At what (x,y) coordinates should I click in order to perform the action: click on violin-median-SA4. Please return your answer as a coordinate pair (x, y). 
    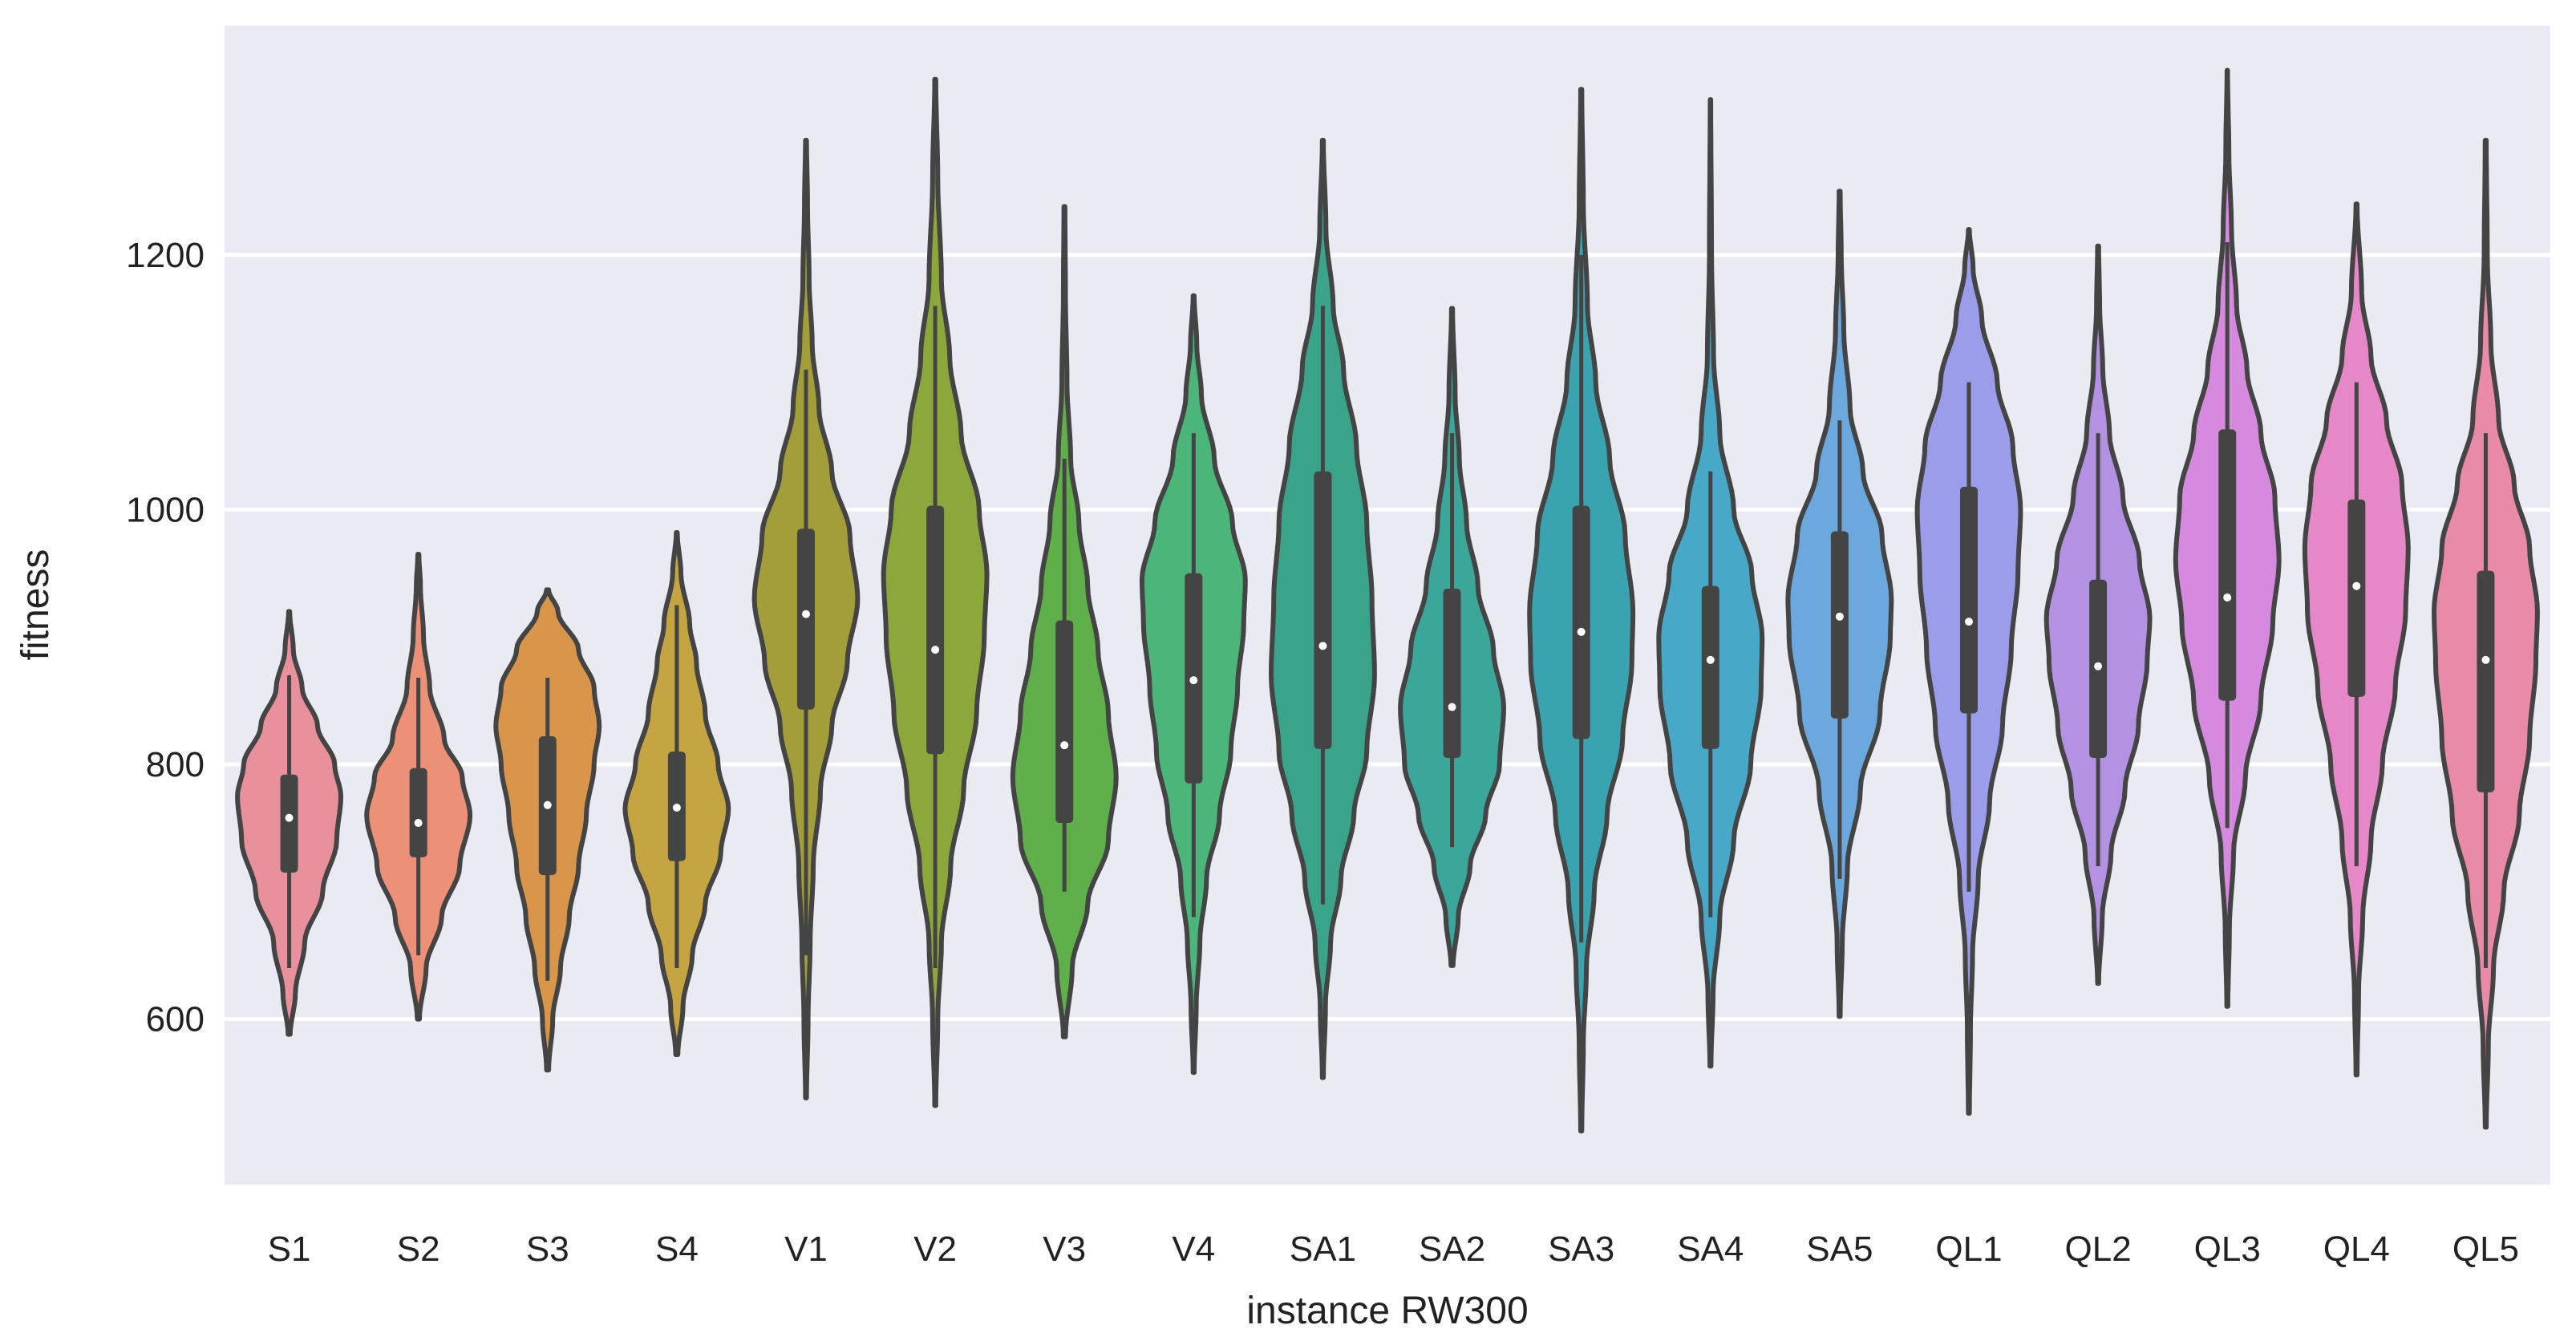
    Looking at the image, I should click on (1710, 659).